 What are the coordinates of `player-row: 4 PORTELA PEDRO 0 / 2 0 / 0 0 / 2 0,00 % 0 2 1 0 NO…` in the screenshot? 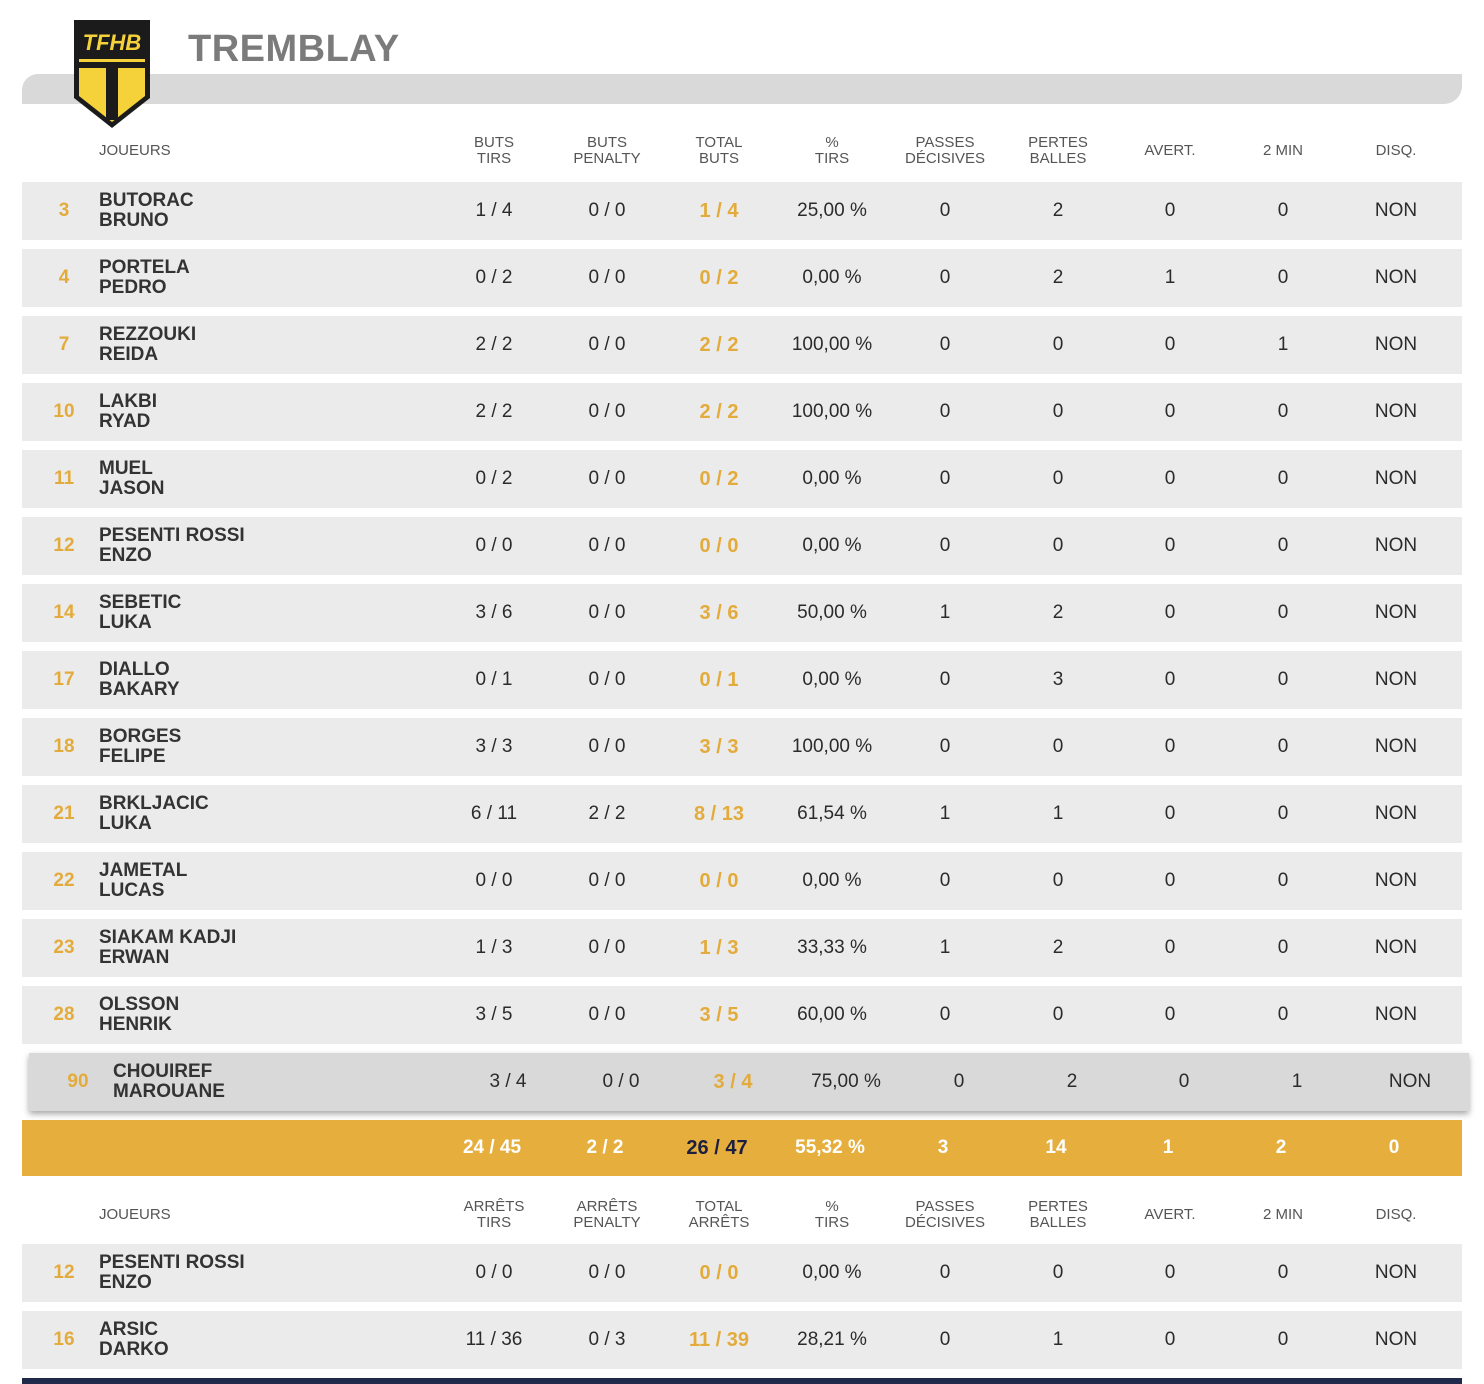 It's located at (742, 278).